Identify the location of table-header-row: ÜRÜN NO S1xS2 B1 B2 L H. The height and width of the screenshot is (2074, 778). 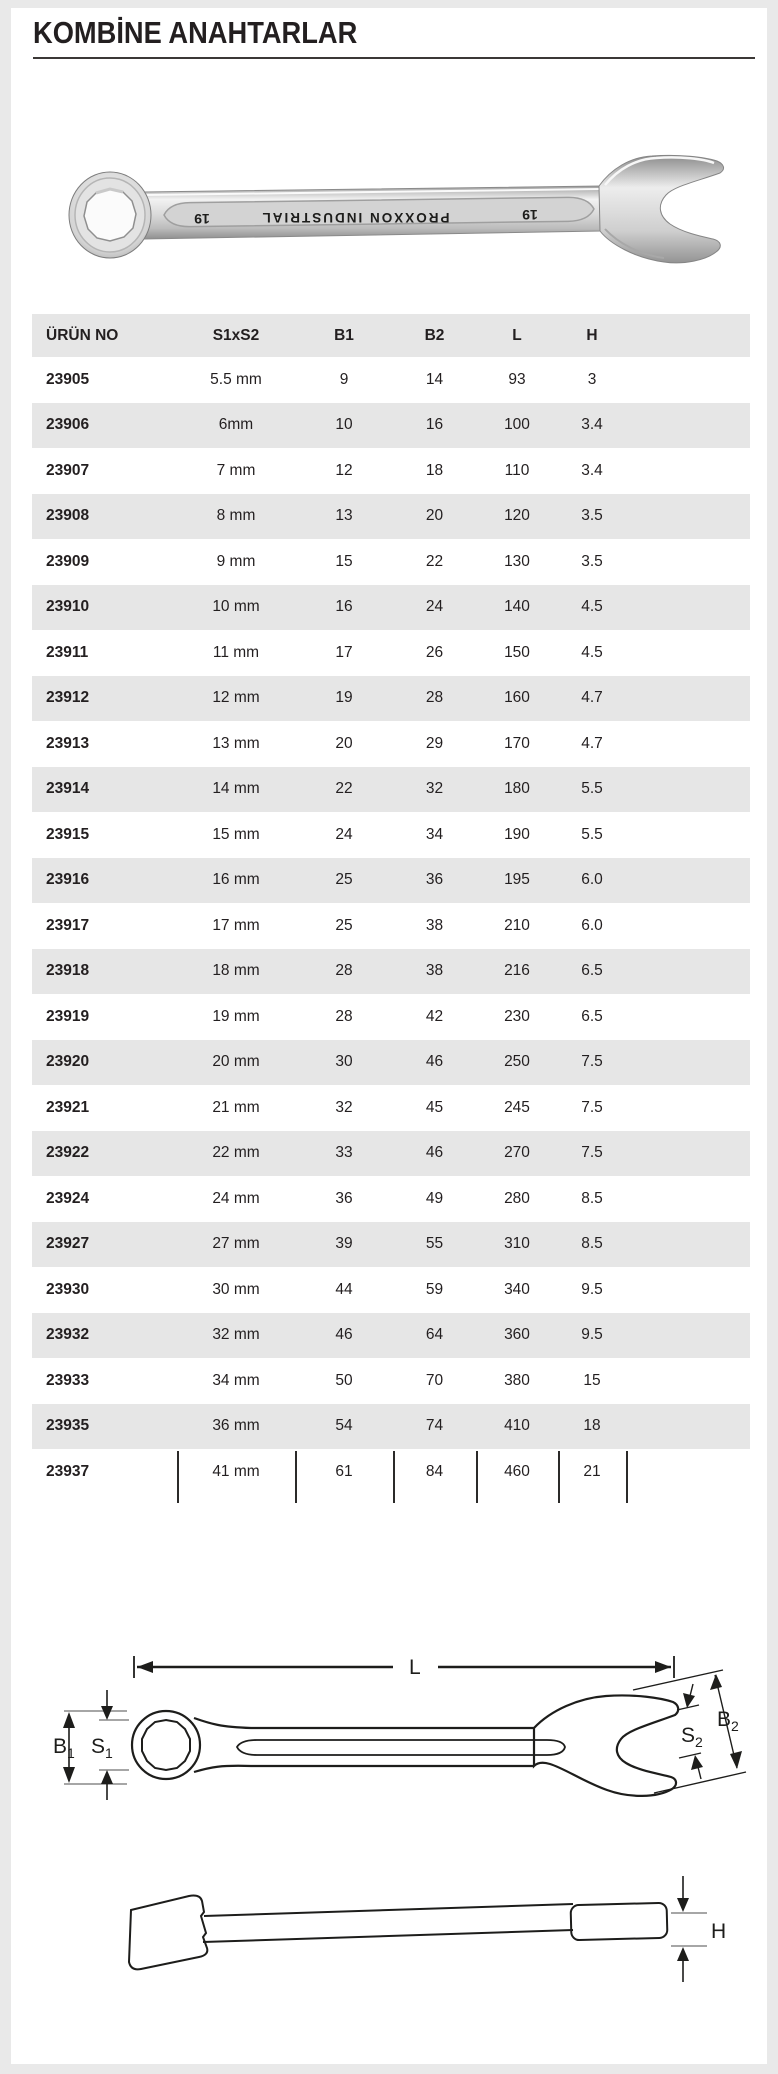
(391, 335).